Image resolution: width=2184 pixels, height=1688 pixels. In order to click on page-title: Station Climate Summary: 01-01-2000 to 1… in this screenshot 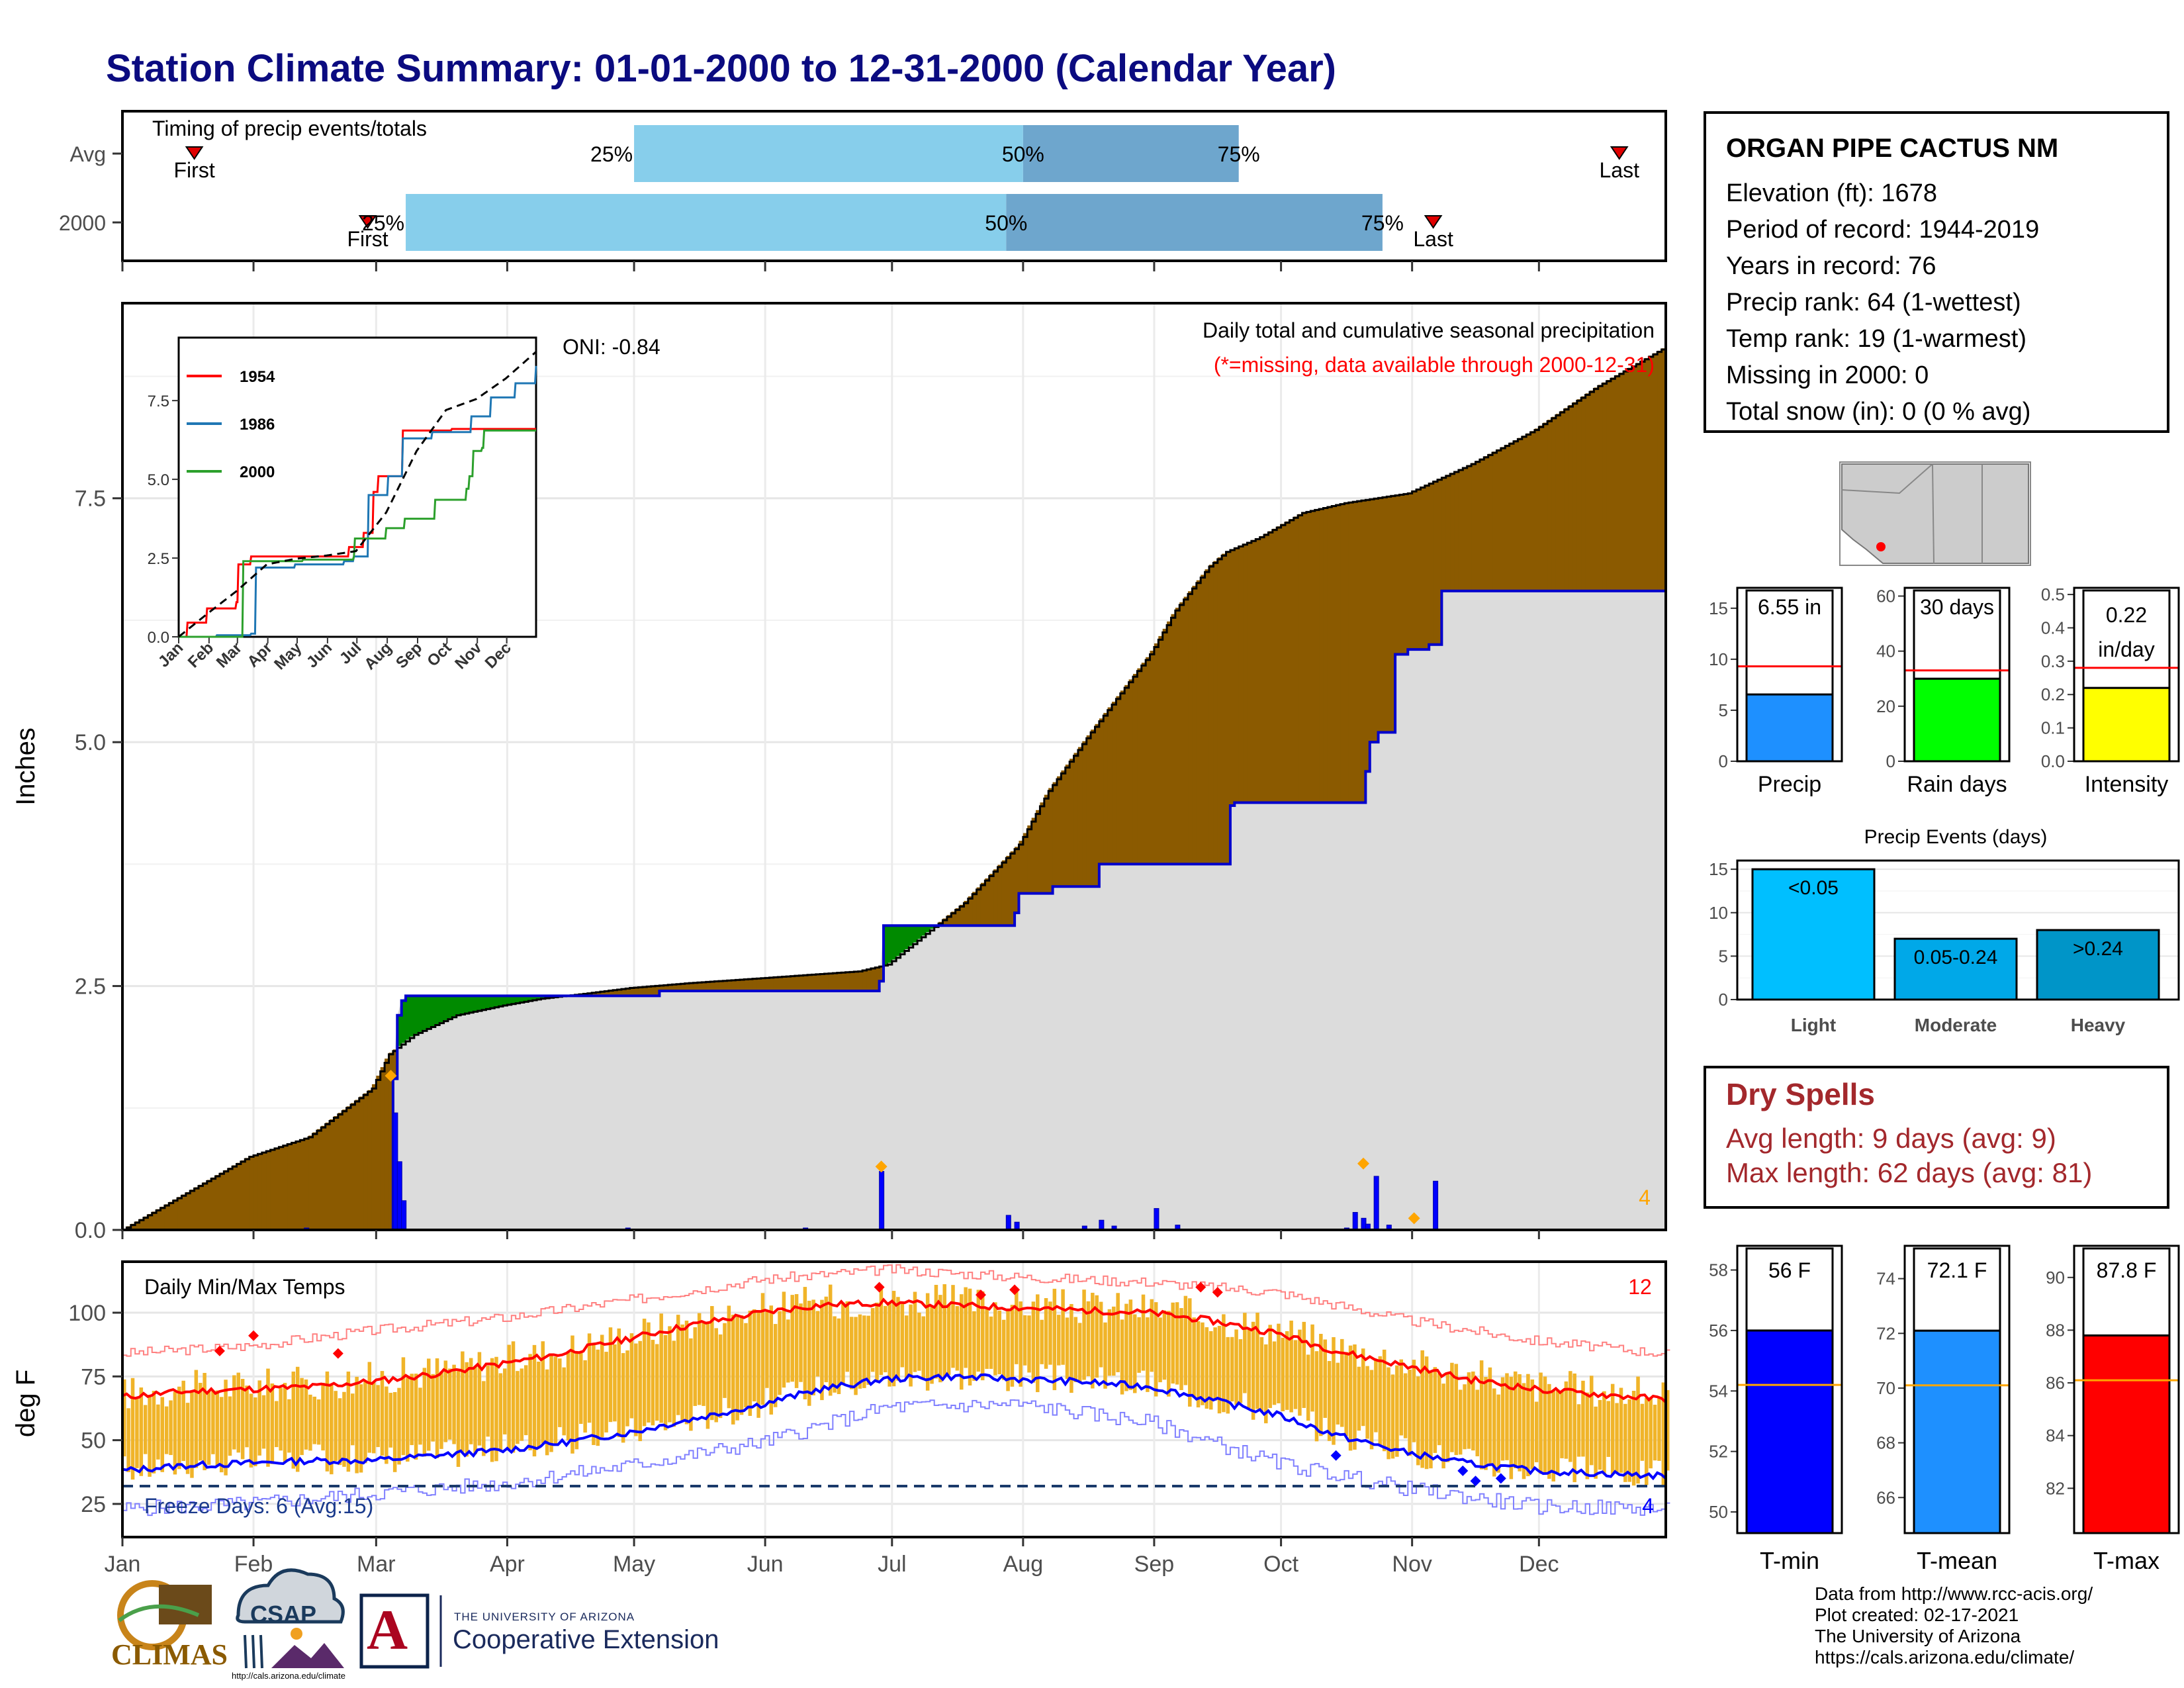, I will do `click(721, 68)`.